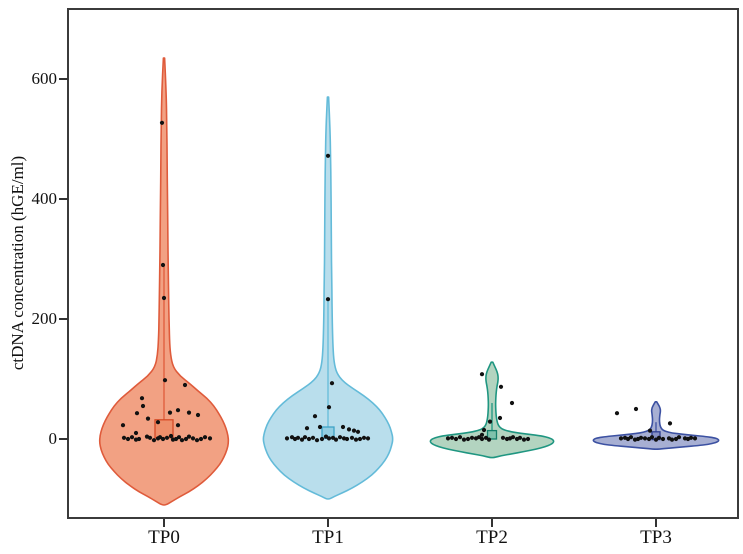 This screenshot has height=554, width=743. I want to click on y-tick-label-400: 400, so click(44, 198).